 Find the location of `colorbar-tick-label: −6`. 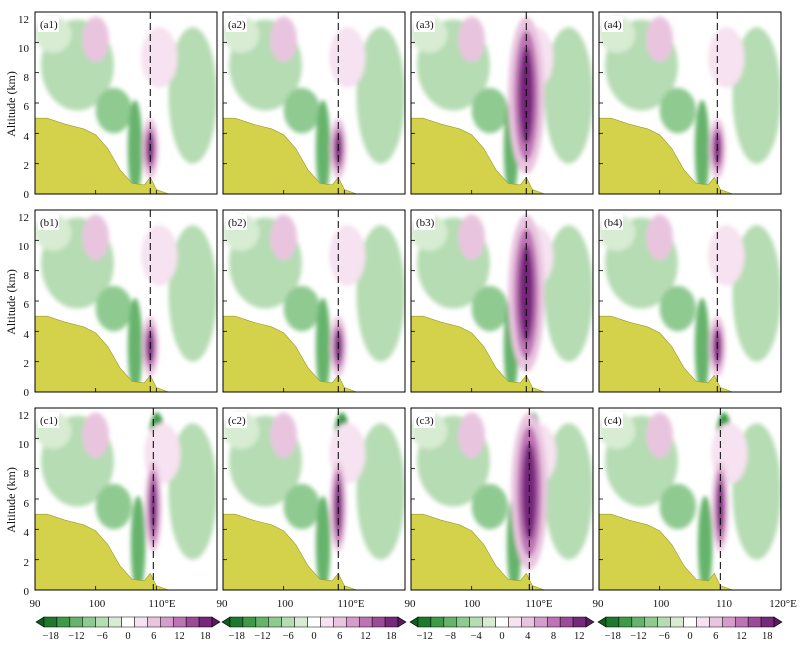

colorbar-tick-label: −6 is located at coordinates (664, 636).